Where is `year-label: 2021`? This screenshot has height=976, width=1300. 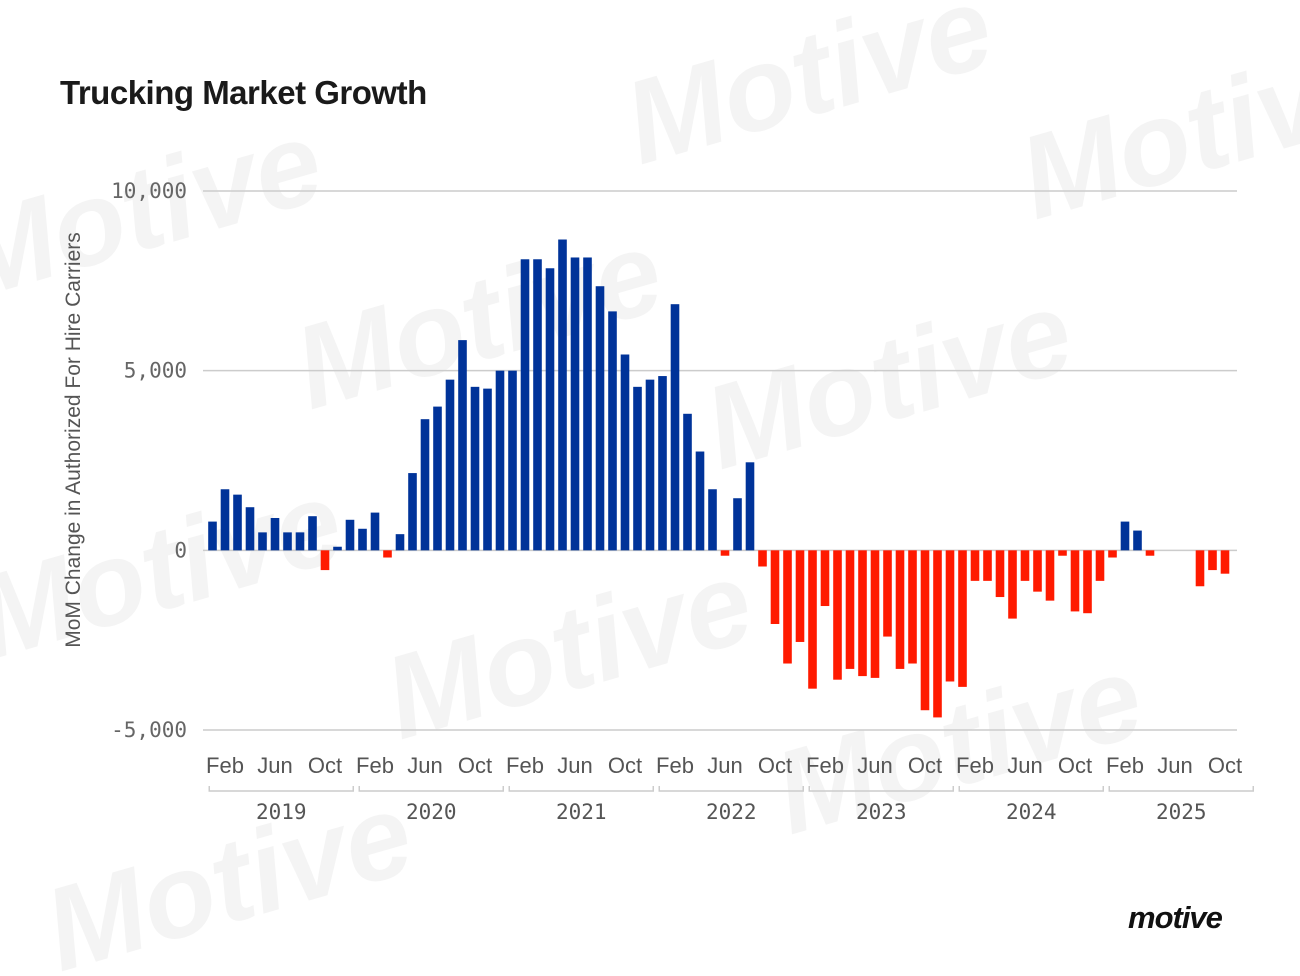
year-label: 2021 is located at coordinates (581, 812).